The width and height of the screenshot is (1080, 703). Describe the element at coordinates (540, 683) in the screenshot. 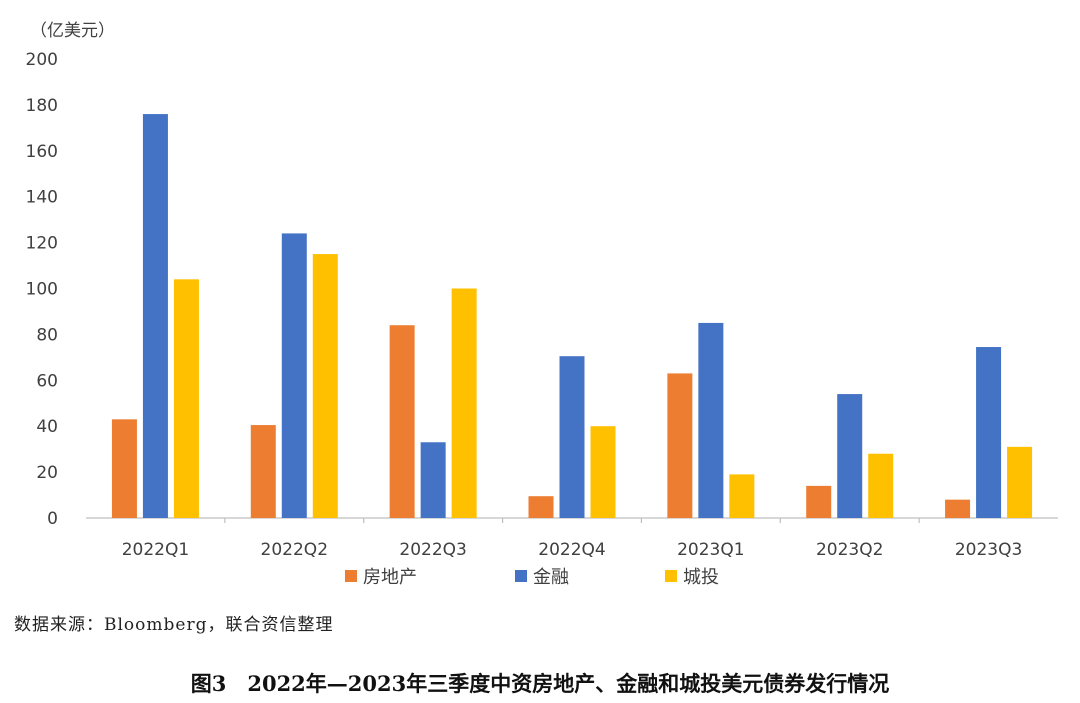

I see `figure-caption: 图3 2022年—2023年三季度中资房地产、金融和城投美元债券发行情况` at that location.